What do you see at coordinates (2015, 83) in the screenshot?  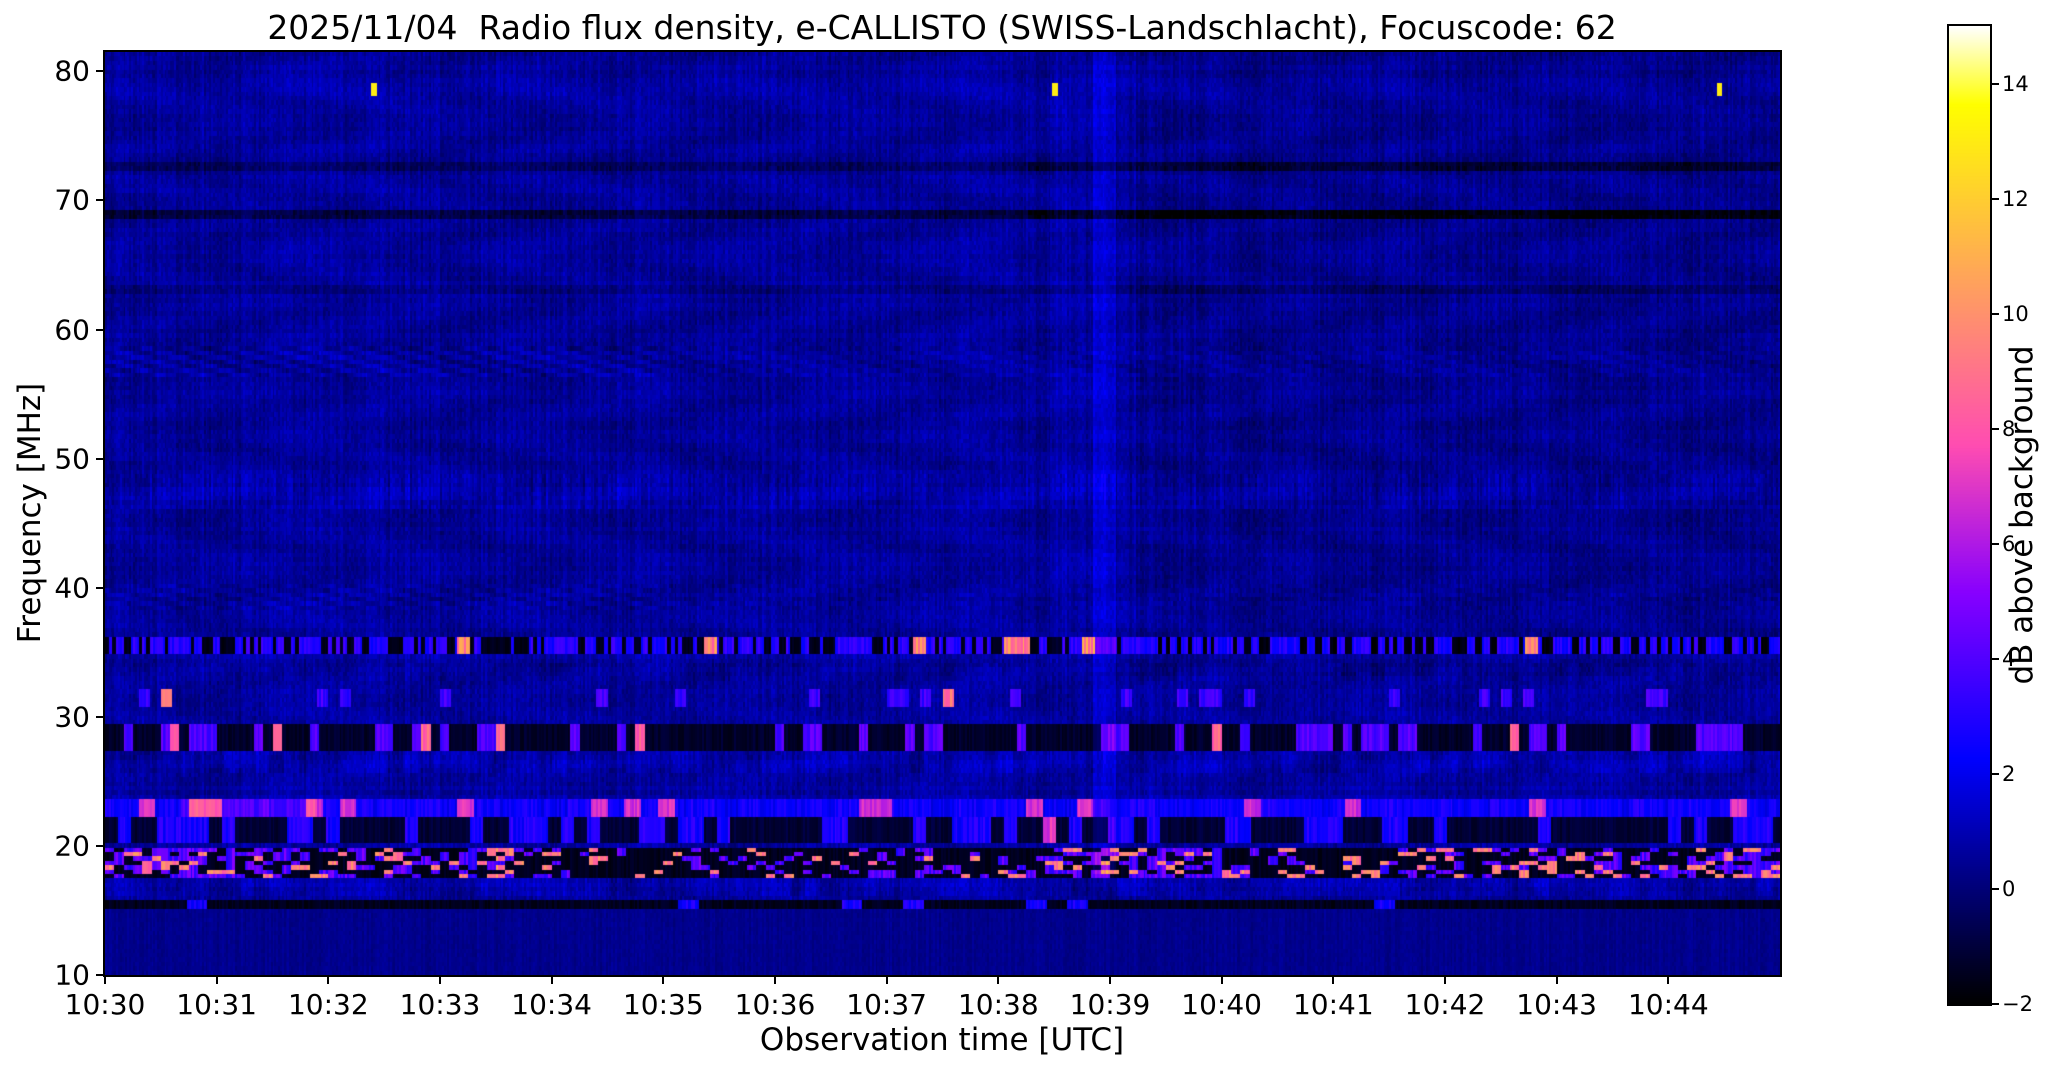 I see `colorbar-tick-label: 14` at bounding box center [2015, 83].